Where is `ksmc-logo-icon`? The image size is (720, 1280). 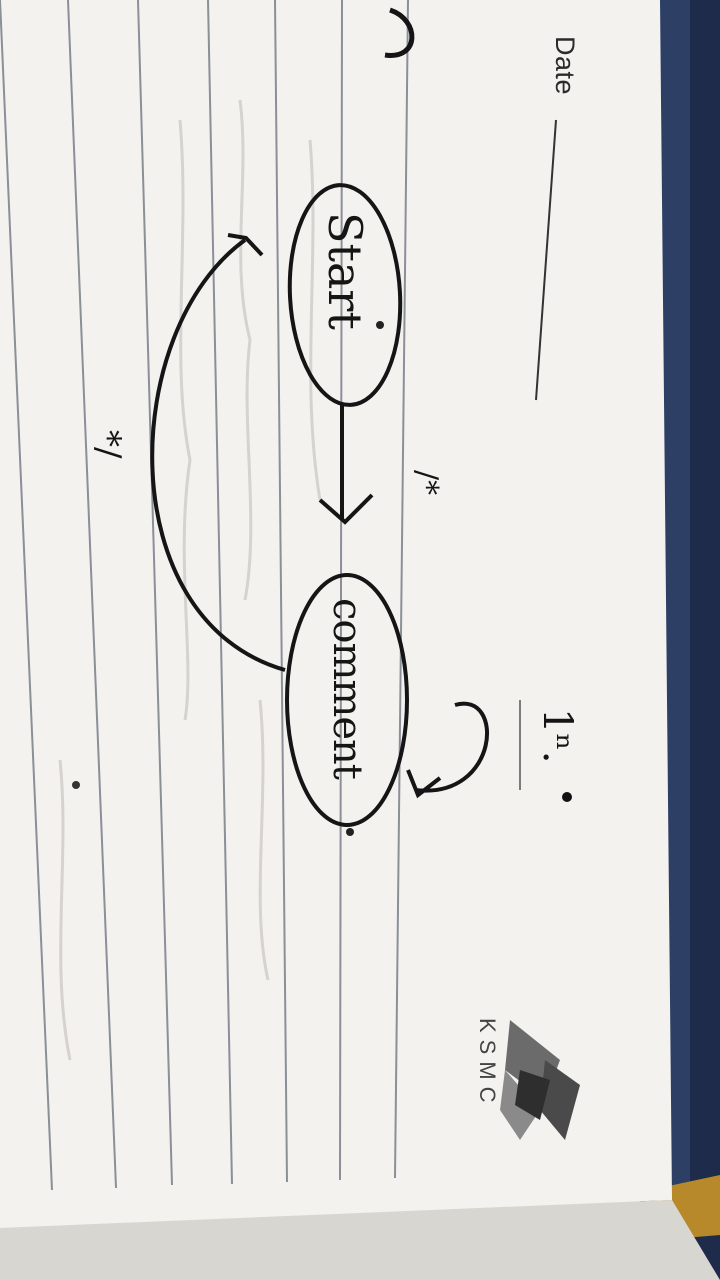 ksmc-logo-icon is located at coordinates (540, 1080).